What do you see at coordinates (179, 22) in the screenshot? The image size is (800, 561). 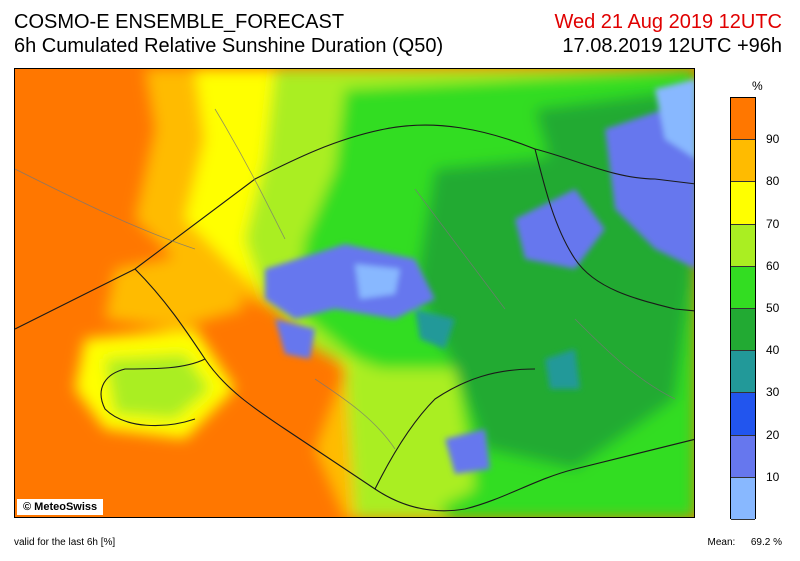 I see `model-title: COSMO-E ENSEMBLE_FORECAST` at bounding box center [179, 22].